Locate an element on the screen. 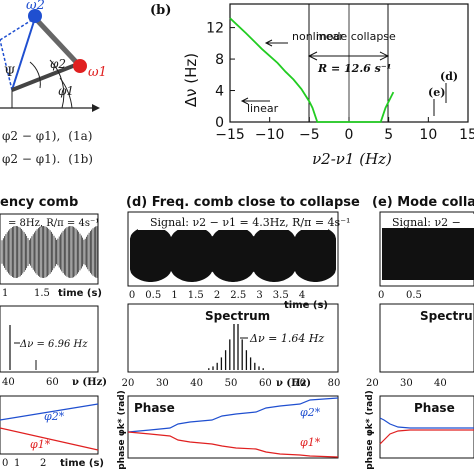  panel-d-time-ticks: 0 0.5 1 1.5 2 2.5 3 3.5 4 is located at coordinates (217, 295).